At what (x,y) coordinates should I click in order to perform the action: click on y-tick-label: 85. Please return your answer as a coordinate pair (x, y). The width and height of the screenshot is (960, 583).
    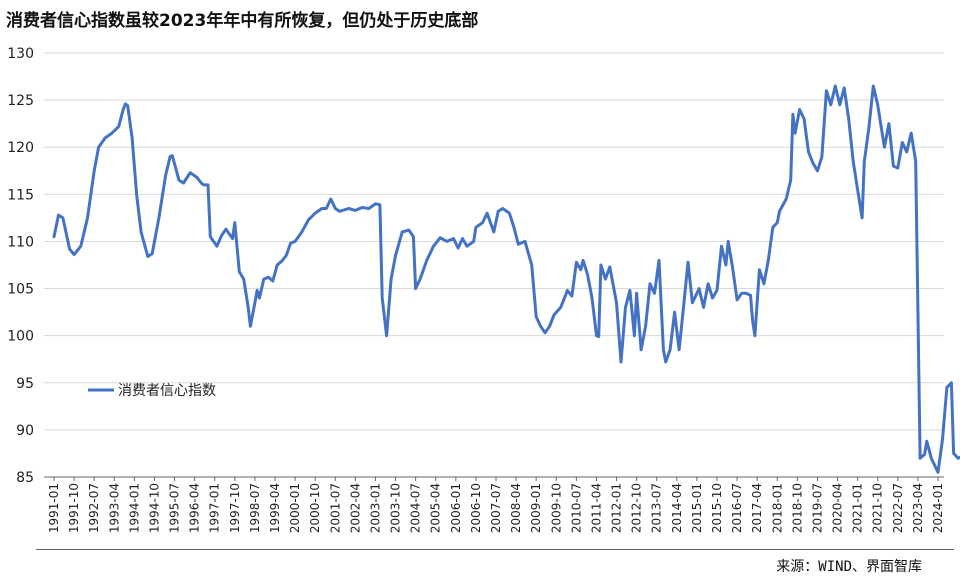
    Looking at the image, I should click on (25, 478).